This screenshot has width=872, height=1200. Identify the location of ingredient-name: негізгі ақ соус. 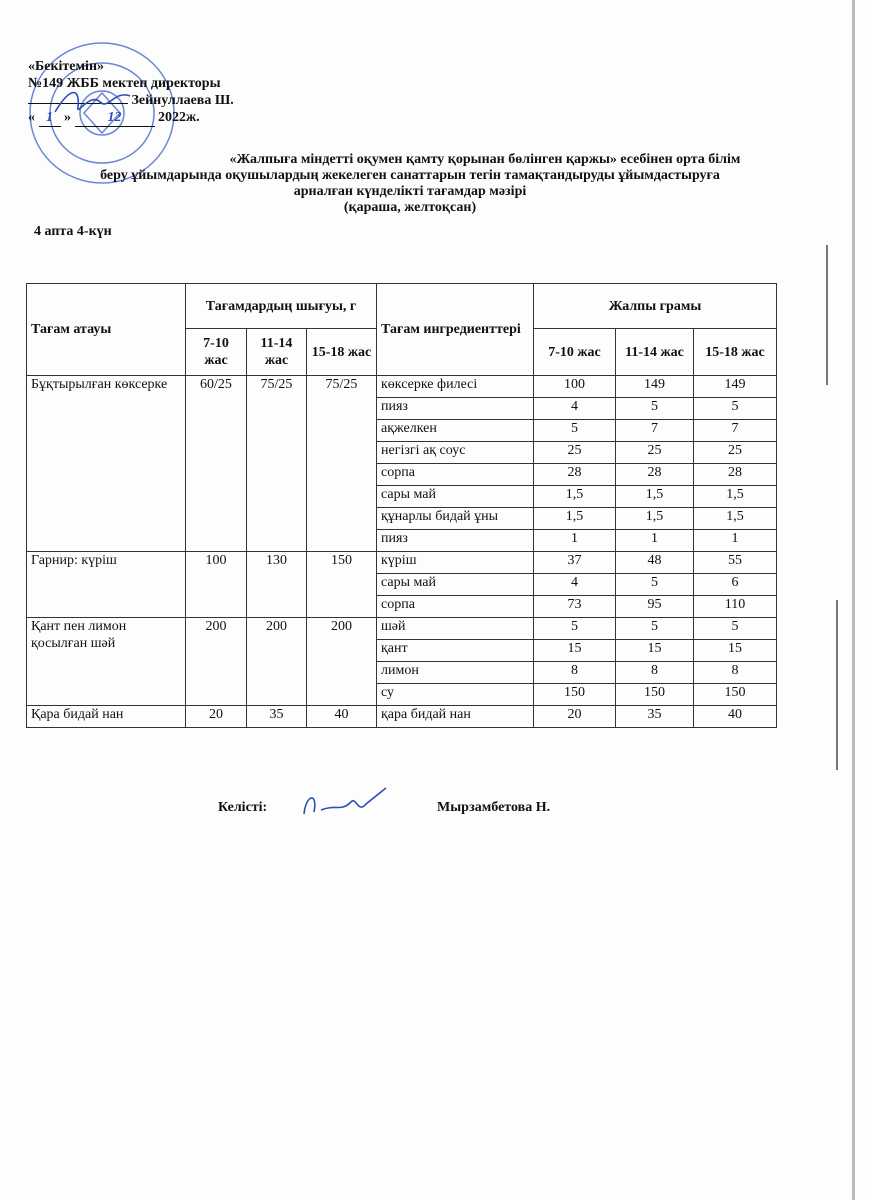
(455, 452).